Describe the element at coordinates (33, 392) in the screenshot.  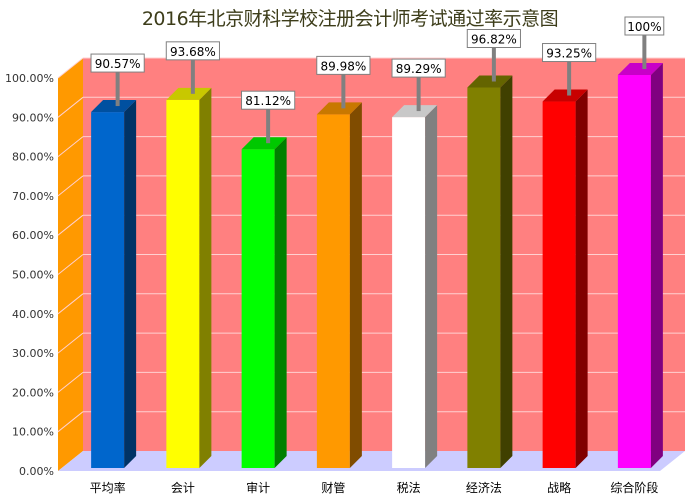
I see `y-tick-label: 20.00%` at that location.